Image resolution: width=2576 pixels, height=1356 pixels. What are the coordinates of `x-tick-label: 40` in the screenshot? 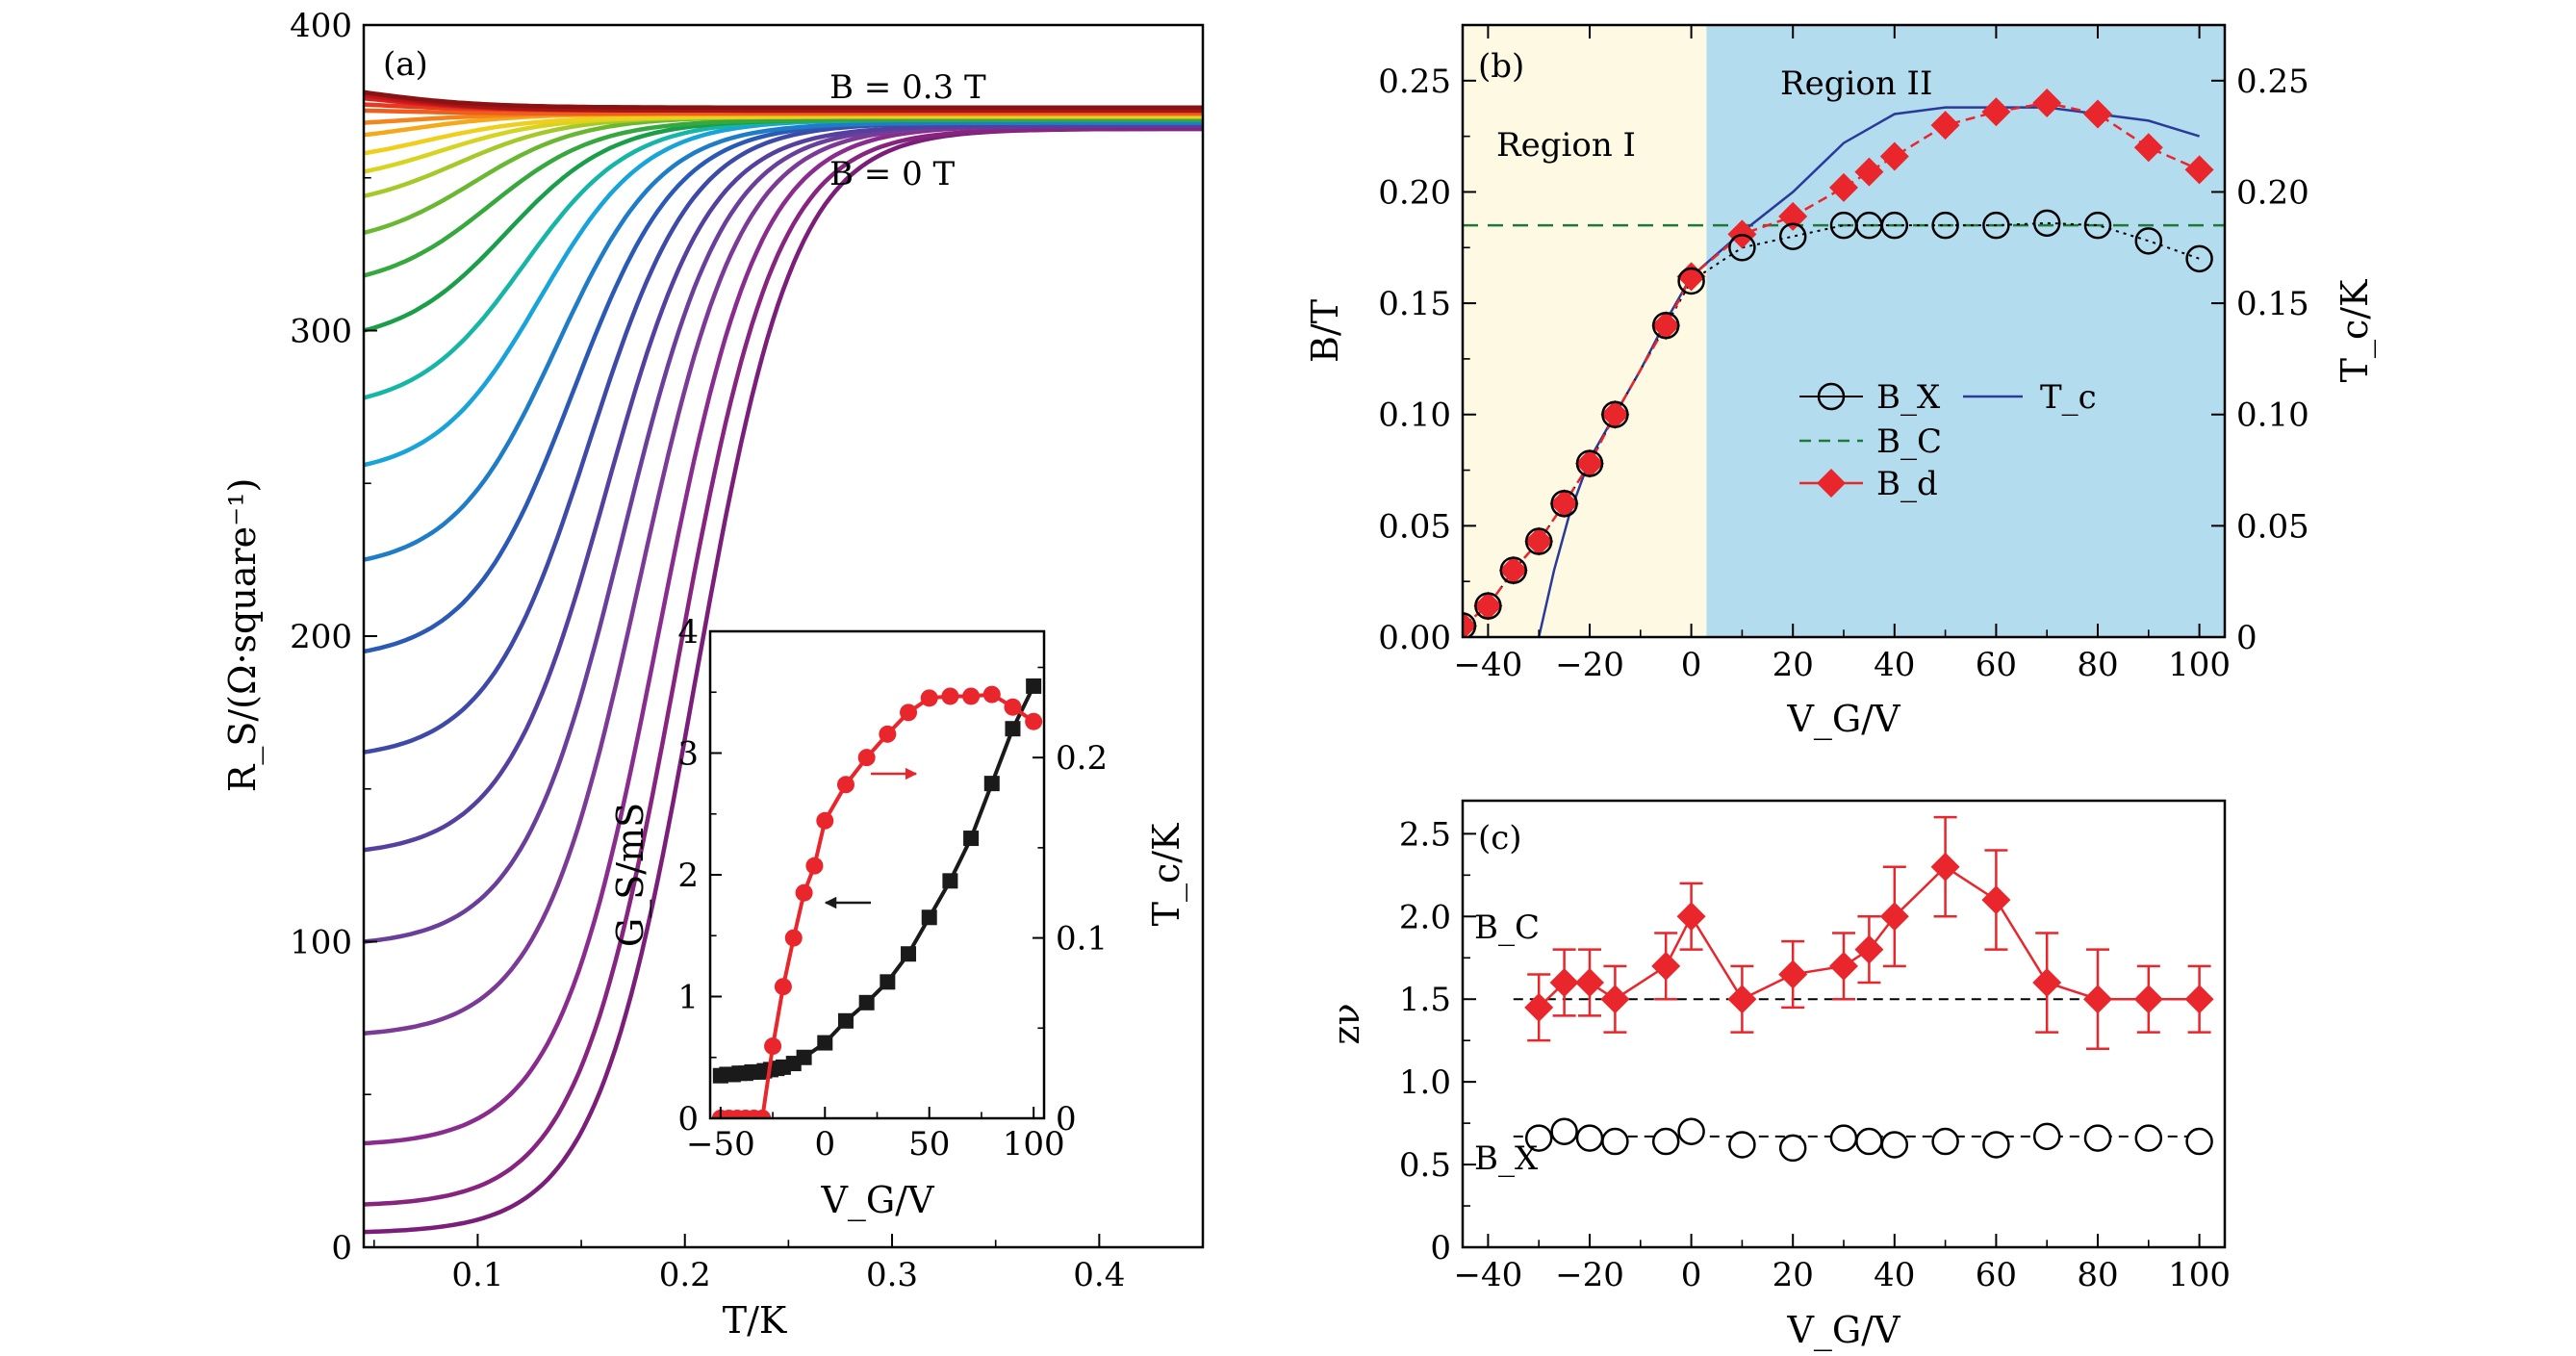 It's located at (1894, 1275).